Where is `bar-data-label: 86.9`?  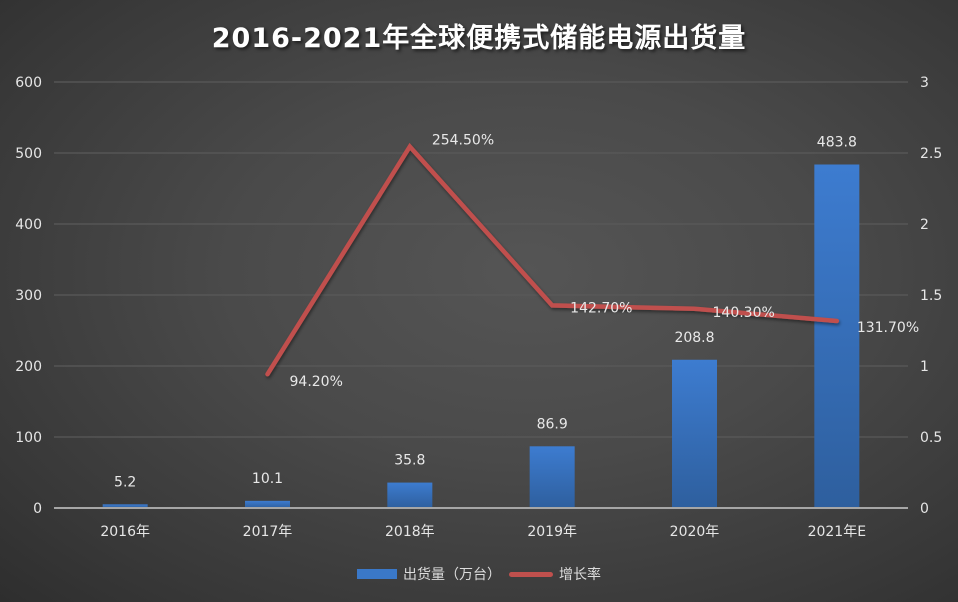 bar-data-label: 86.9 is located at coordinates (552, 424).